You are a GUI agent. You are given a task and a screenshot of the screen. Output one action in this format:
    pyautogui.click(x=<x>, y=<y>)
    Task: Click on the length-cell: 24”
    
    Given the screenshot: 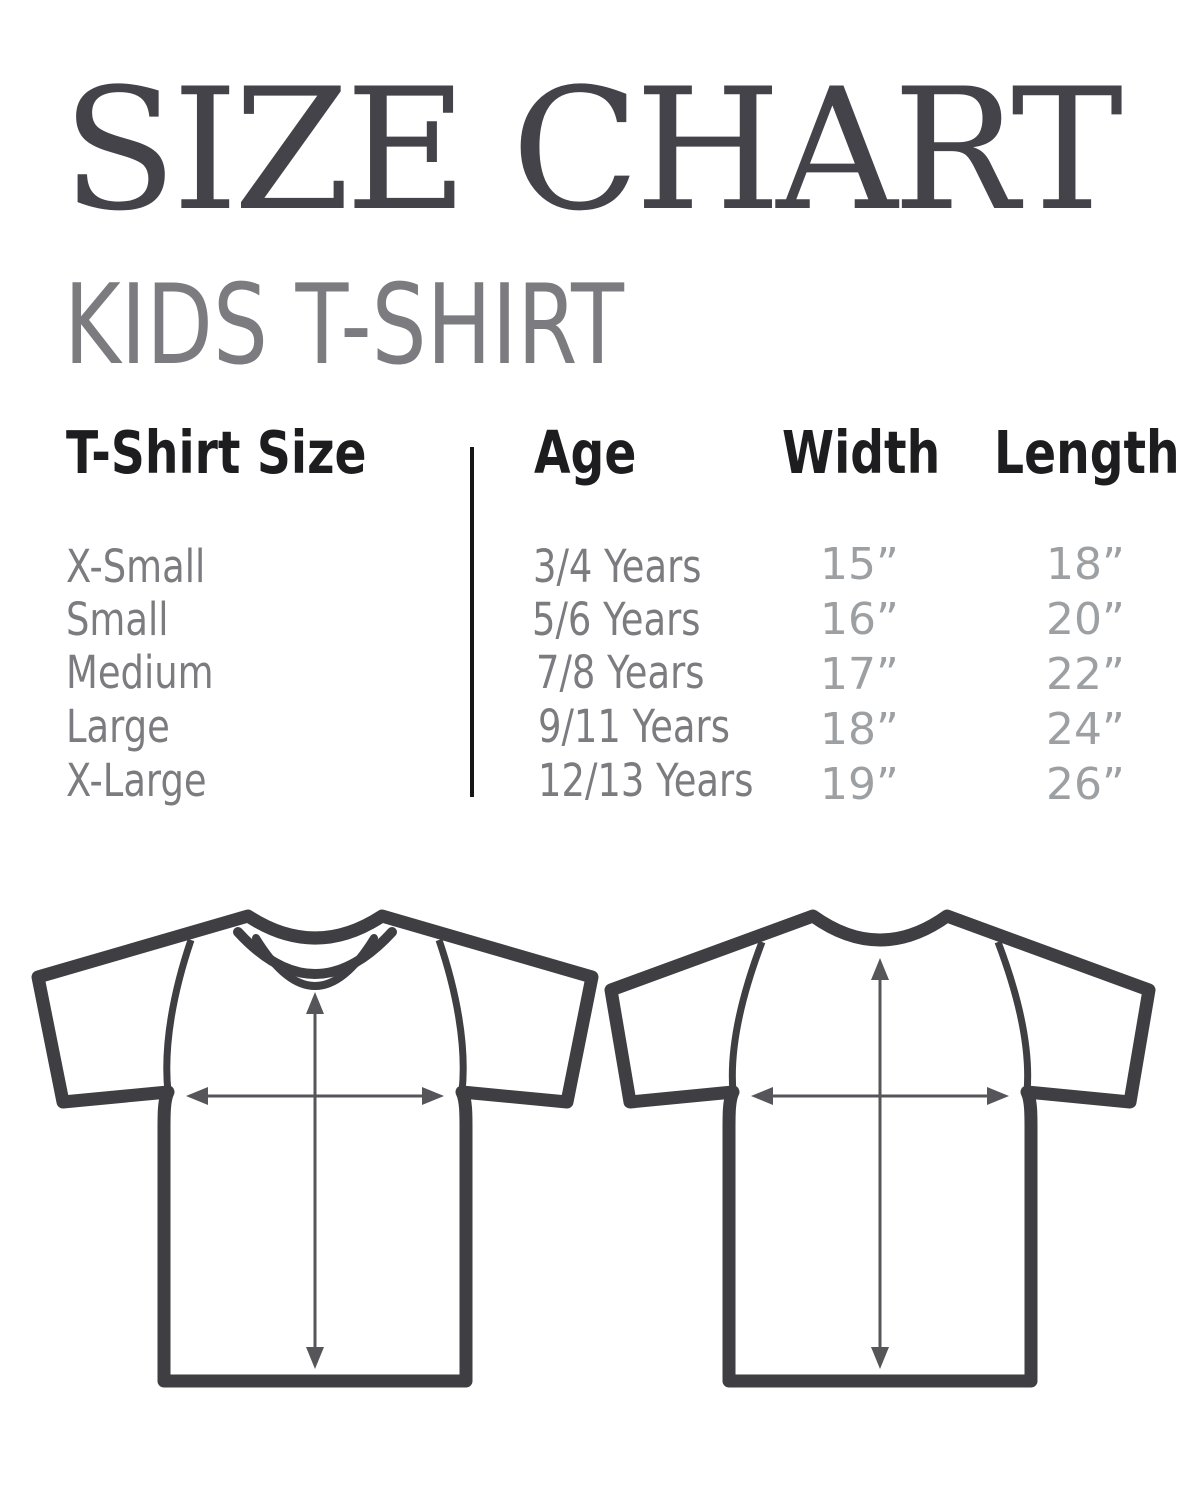 What is the action you would take?
    pyautogui.click(x=1085, y=729)
    